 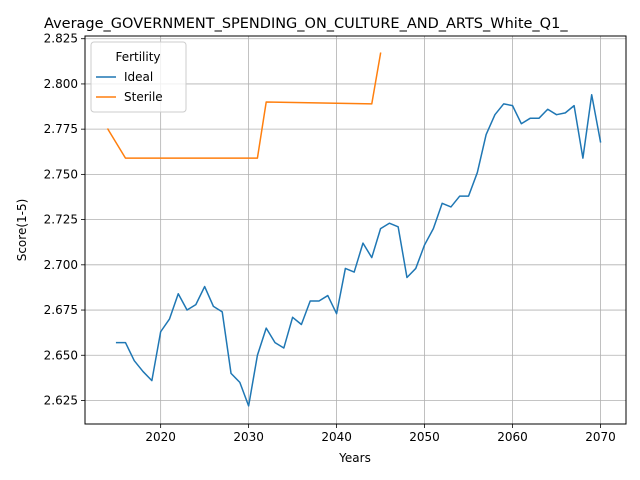 I want to click on x-tick-label: 2040, so click(x=336, y=437).